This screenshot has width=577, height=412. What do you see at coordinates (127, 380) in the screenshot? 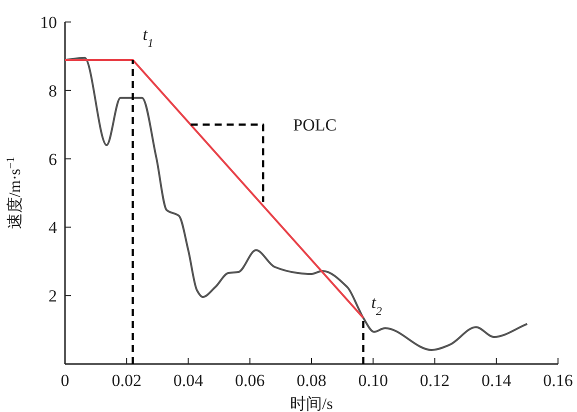
I see `x-tick-label: 0.02` at bounding box center [127, 380].